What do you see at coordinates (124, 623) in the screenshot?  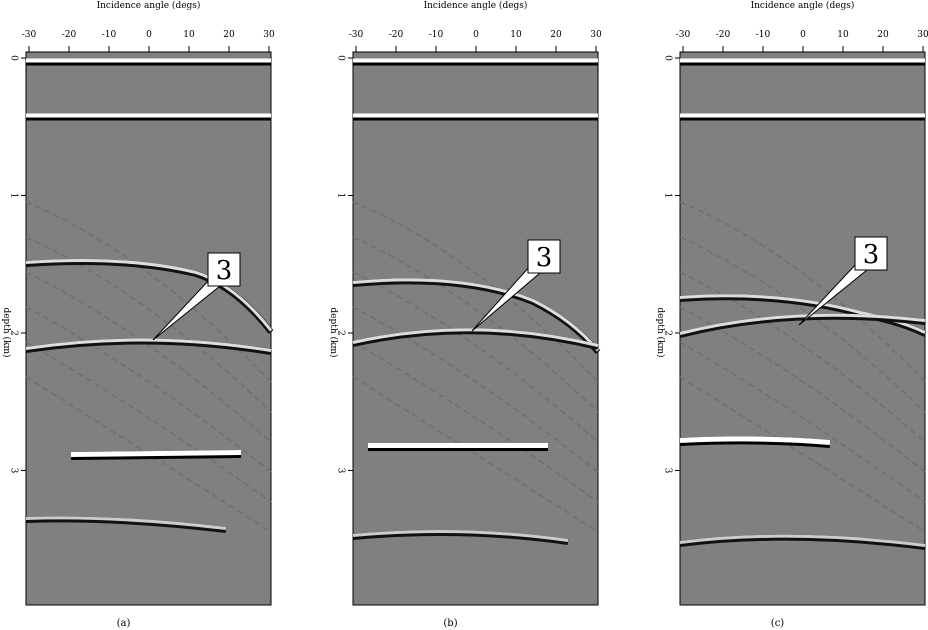 I see `panel-caption: (a)` at bounding box center [124, 623].